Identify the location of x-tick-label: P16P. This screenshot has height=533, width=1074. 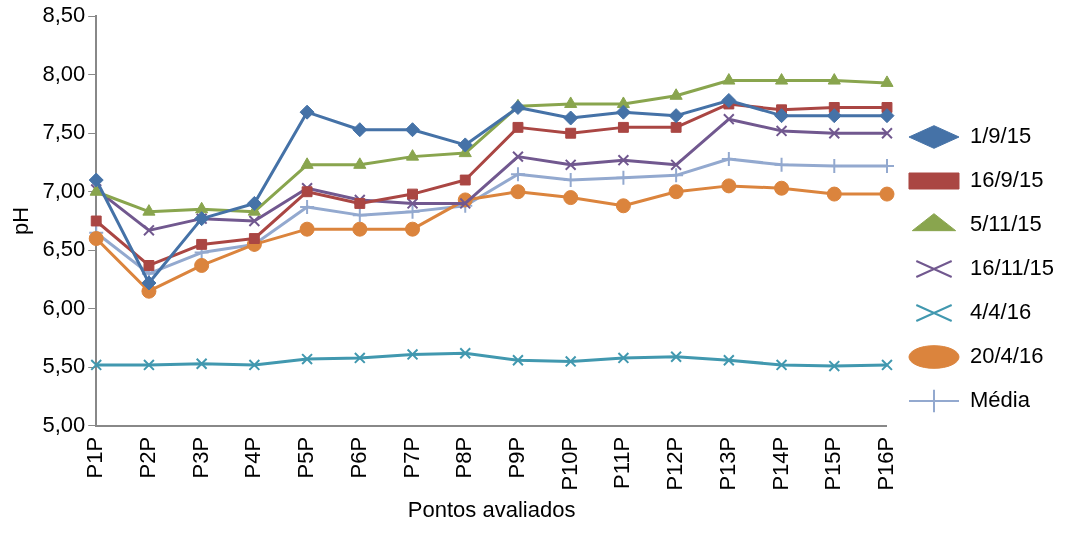
(886, 463).